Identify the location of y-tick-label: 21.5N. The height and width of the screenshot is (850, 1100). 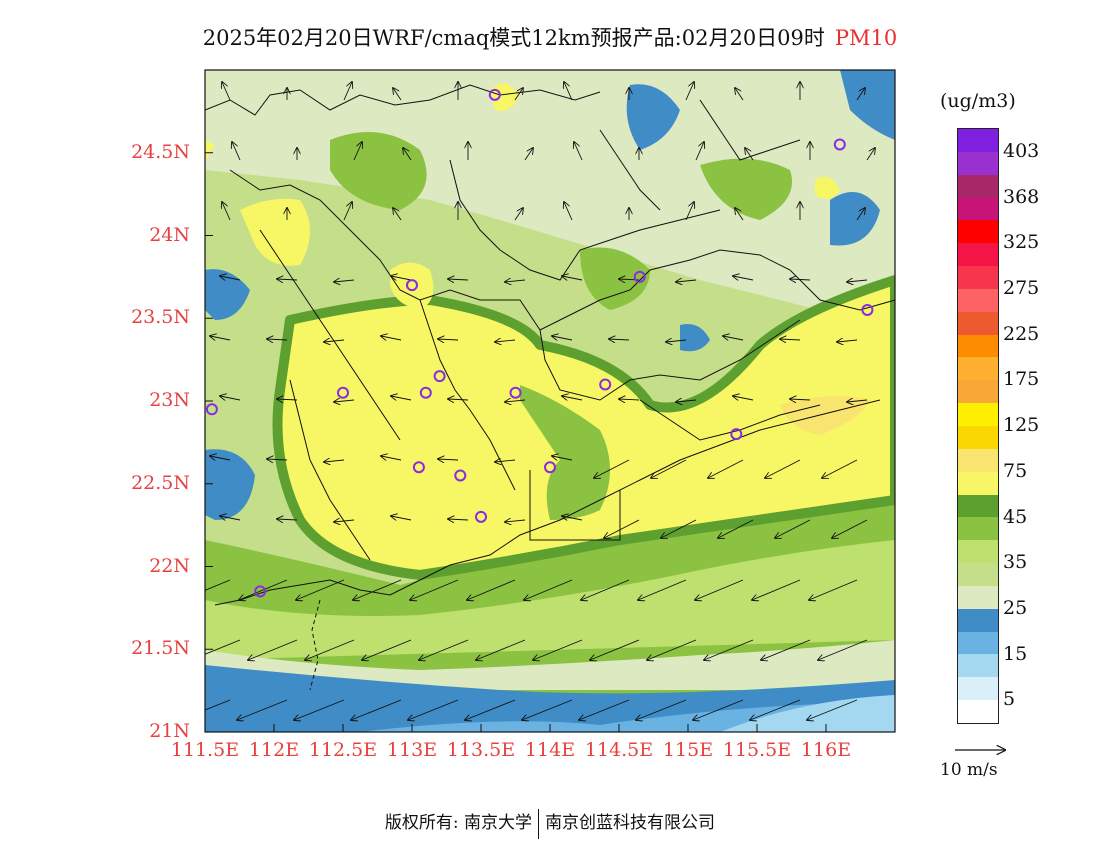
(160, 648).